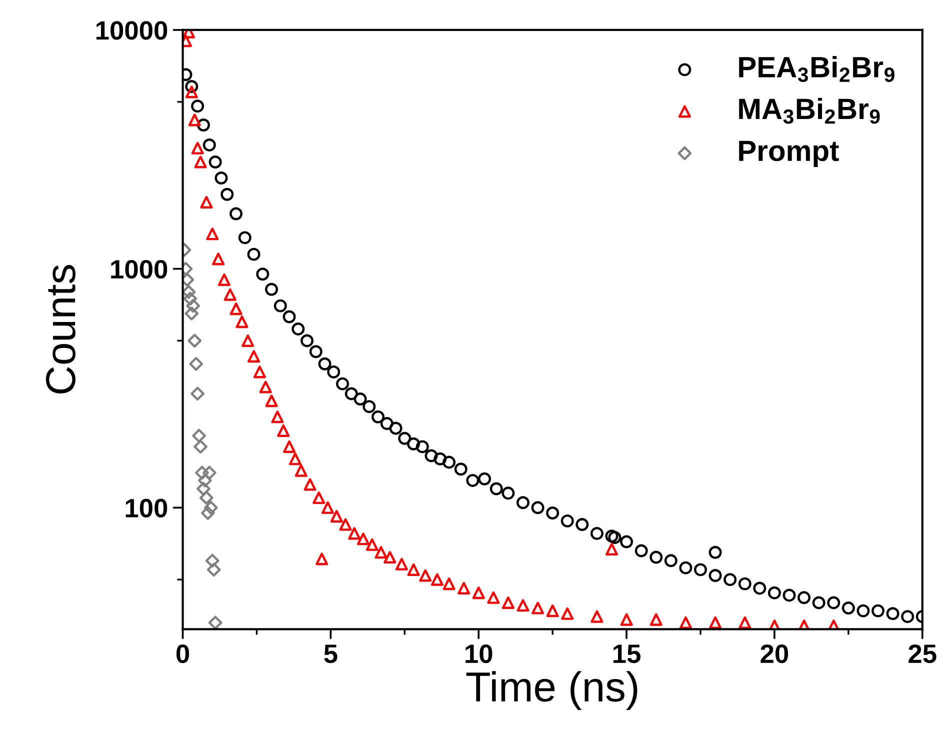  What do you see at coordinates (627, 654) in the screenshot?
I see `x-tick-label: 15` at bounding box center [627, 654].